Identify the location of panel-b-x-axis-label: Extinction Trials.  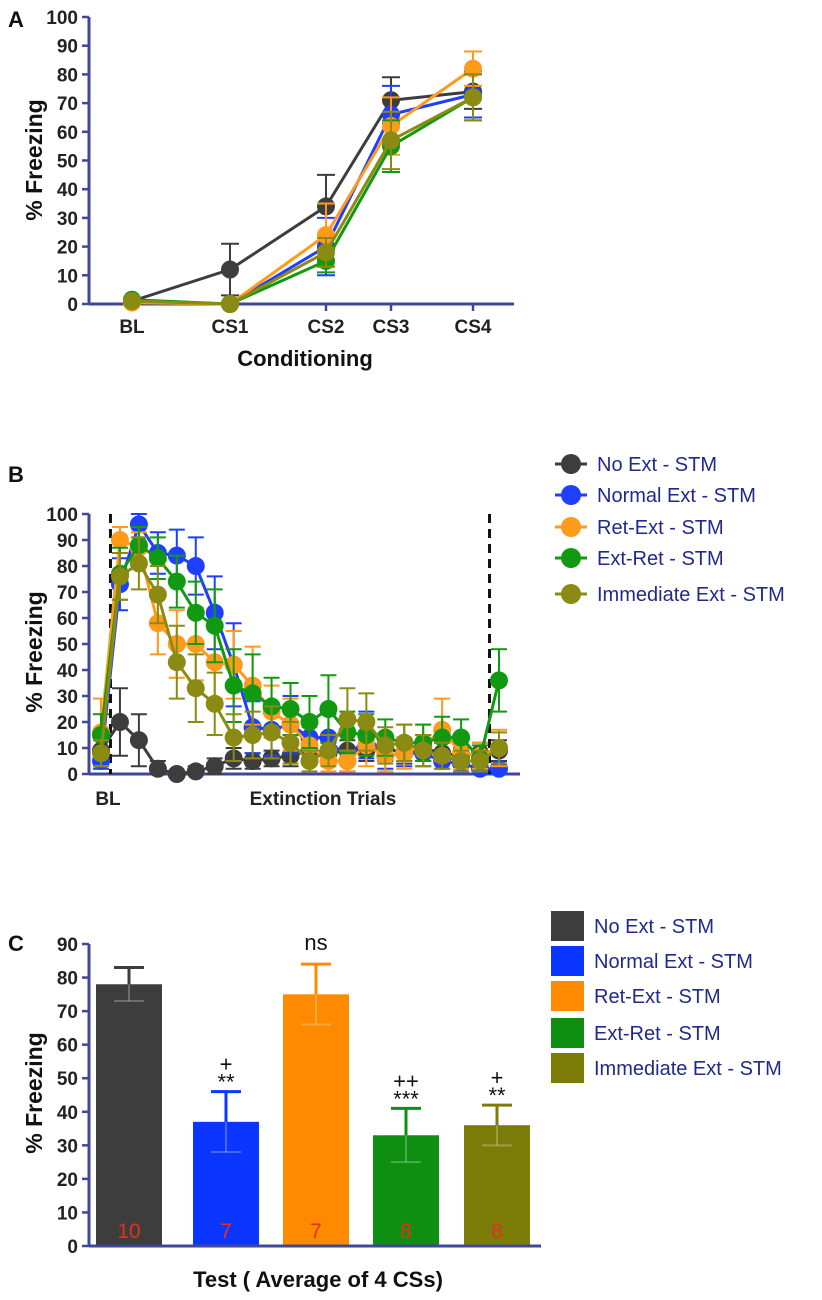
(323, 799).